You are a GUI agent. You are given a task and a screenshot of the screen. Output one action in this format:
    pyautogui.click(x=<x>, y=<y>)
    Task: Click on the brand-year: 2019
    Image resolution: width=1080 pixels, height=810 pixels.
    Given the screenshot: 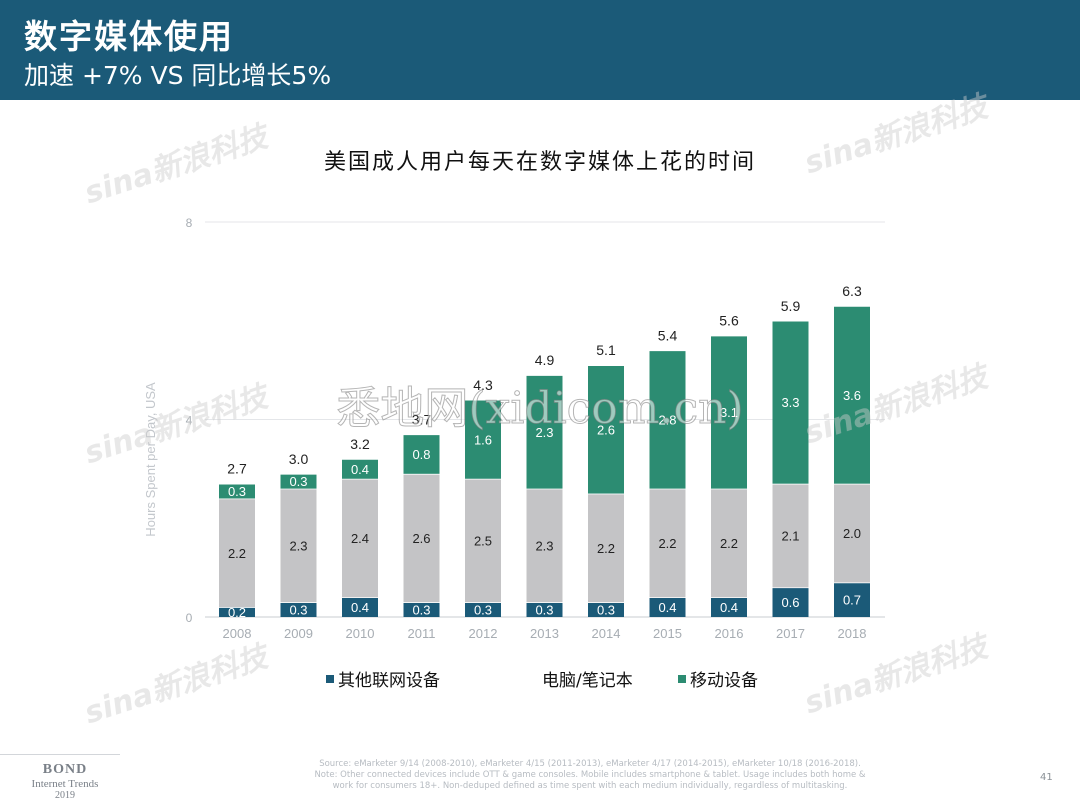 What is the action you would take?
    pyautogui.click(x=65, y=795)
    